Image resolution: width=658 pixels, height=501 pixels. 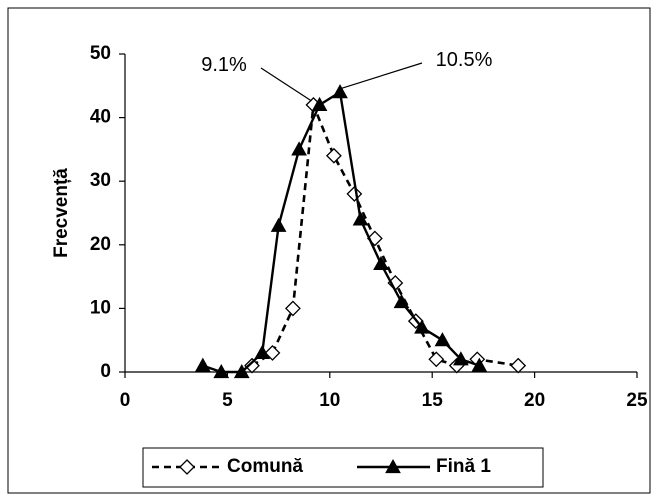 I want to click on annotation-label: 9.1%, so click(x=224, y=65).